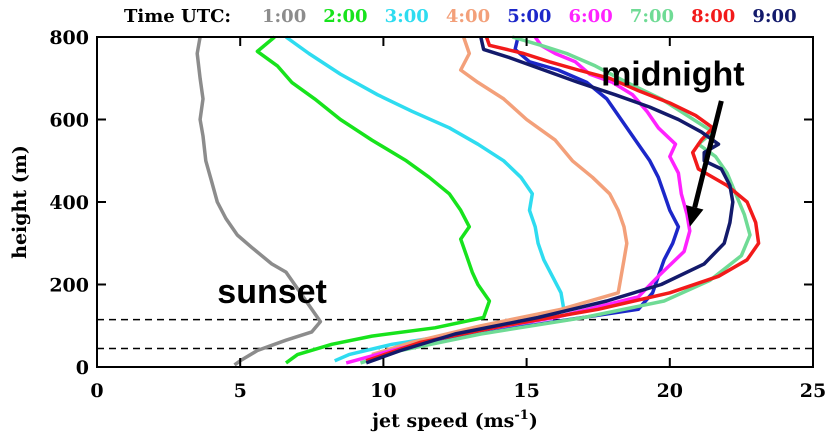 Image resolution: width=829 pixels, height=436 pixels. What do you see at coordinates (694, 216) in the screenshot?
I see `midnight-arrow-head` at bounding box center [694, 216].